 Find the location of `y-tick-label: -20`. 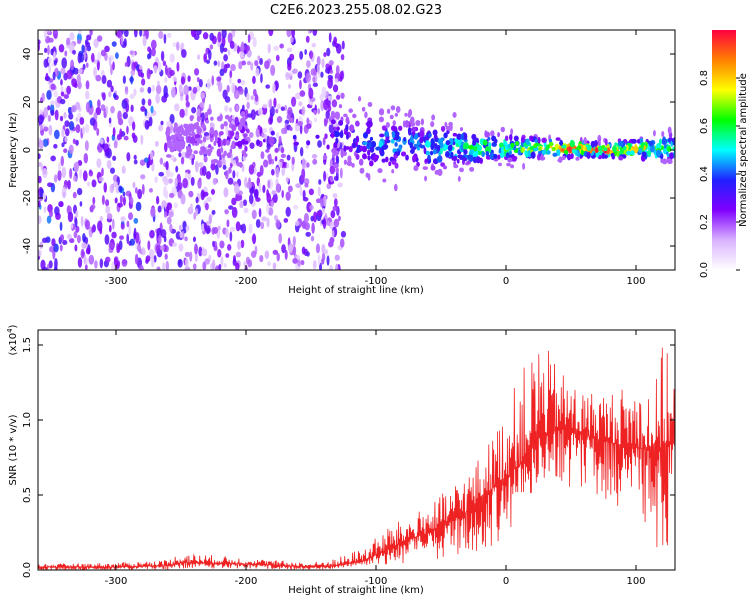

y-tick-label: -20 is located at coordinates (27, 198).